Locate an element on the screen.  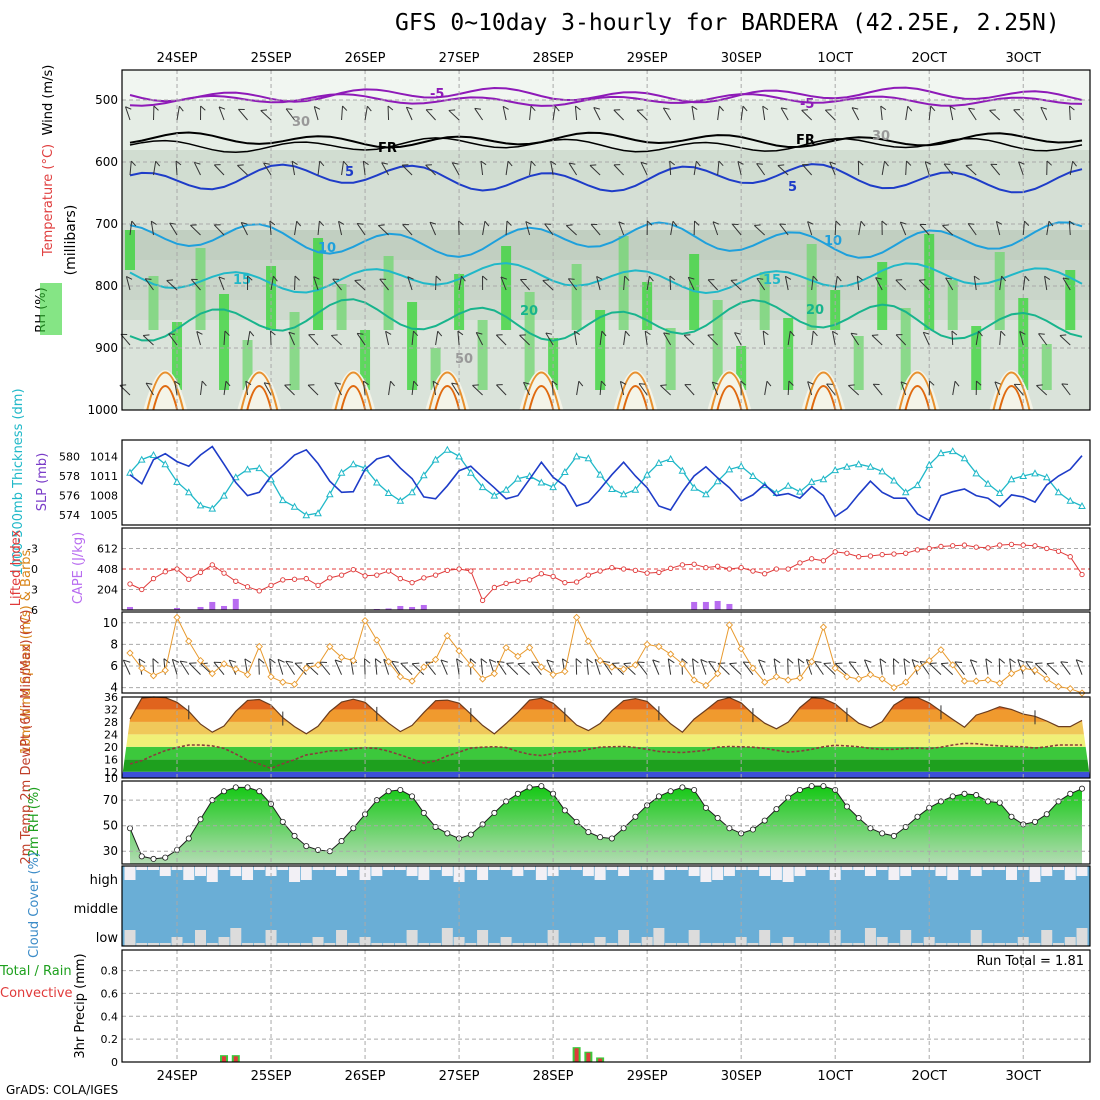
slp-tick-label: 1008 is located at coordinates (104, 496).